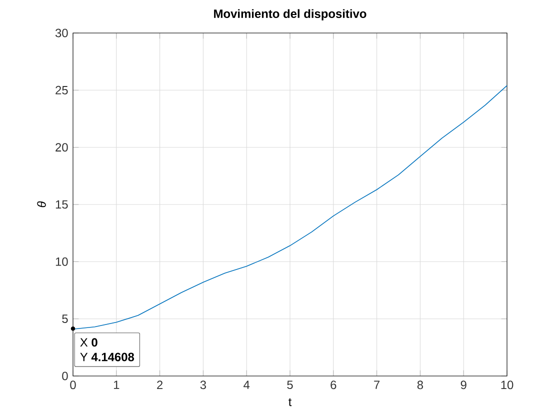  I want to click on y-tick-label: 10, so click(62, 261).